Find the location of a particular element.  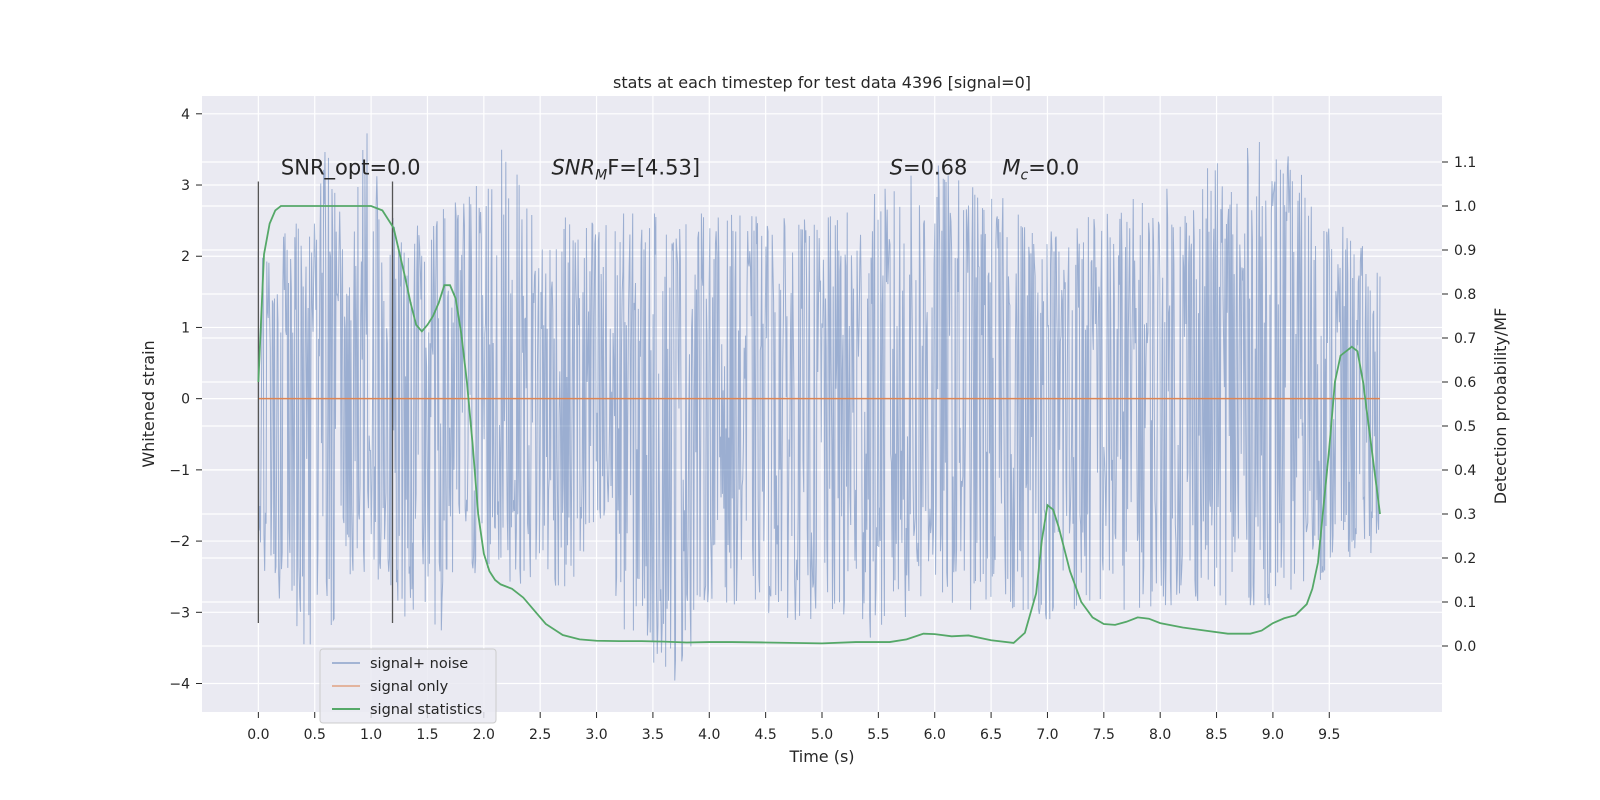

annotation-s-value: S=0.68 is located at coordinates (929, 167).